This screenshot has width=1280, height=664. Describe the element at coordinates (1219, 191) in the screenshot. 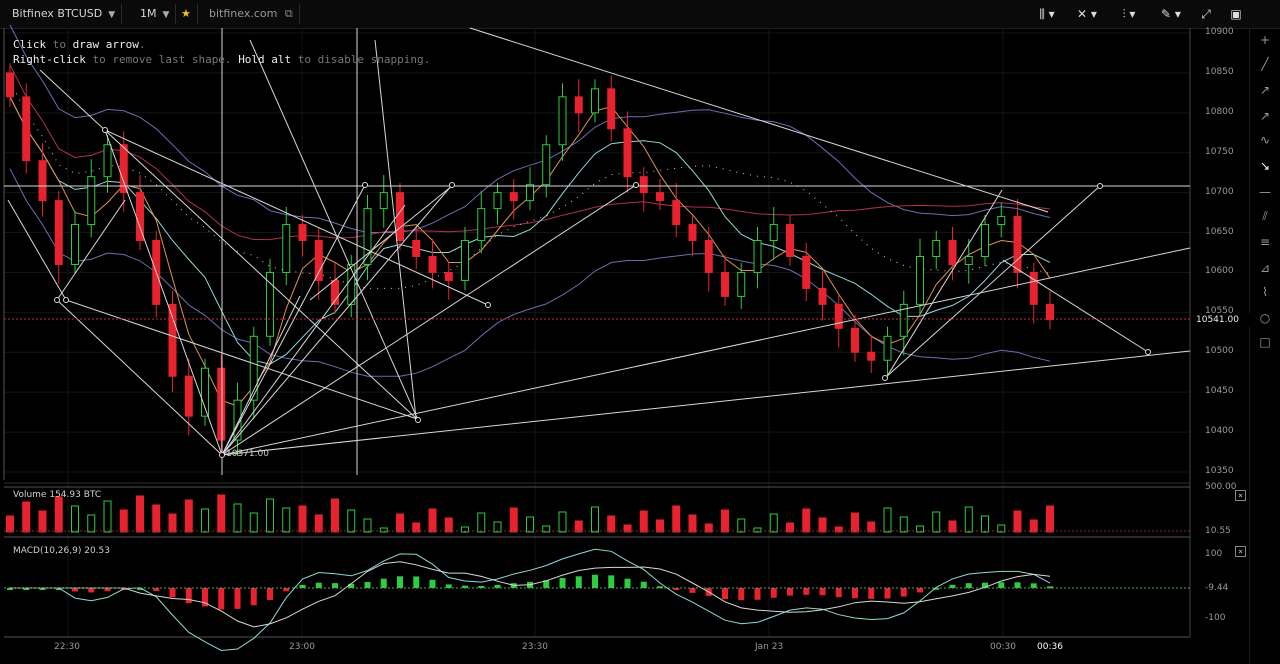

I see `price-tick-label: 10700` at that location.